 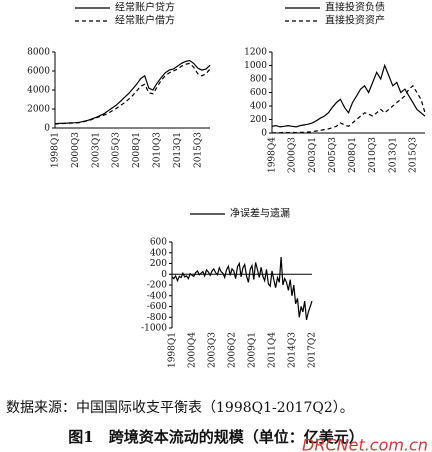 What do you see at coordinates (313, 350) in the screenshot?
I see `x-tick-label: 2017Q2` at bounding box center [313, 350].